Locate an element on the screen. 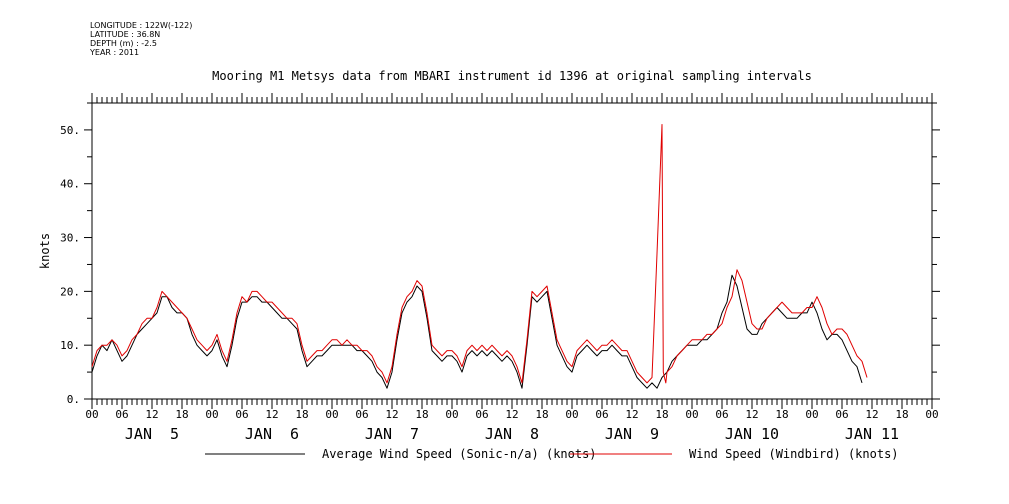 This screenshot has height=504, width=1009. legend-label-sonic: Average Wind Speed (Sonic-n/a) (knots) is located at coordinates (459, 454).